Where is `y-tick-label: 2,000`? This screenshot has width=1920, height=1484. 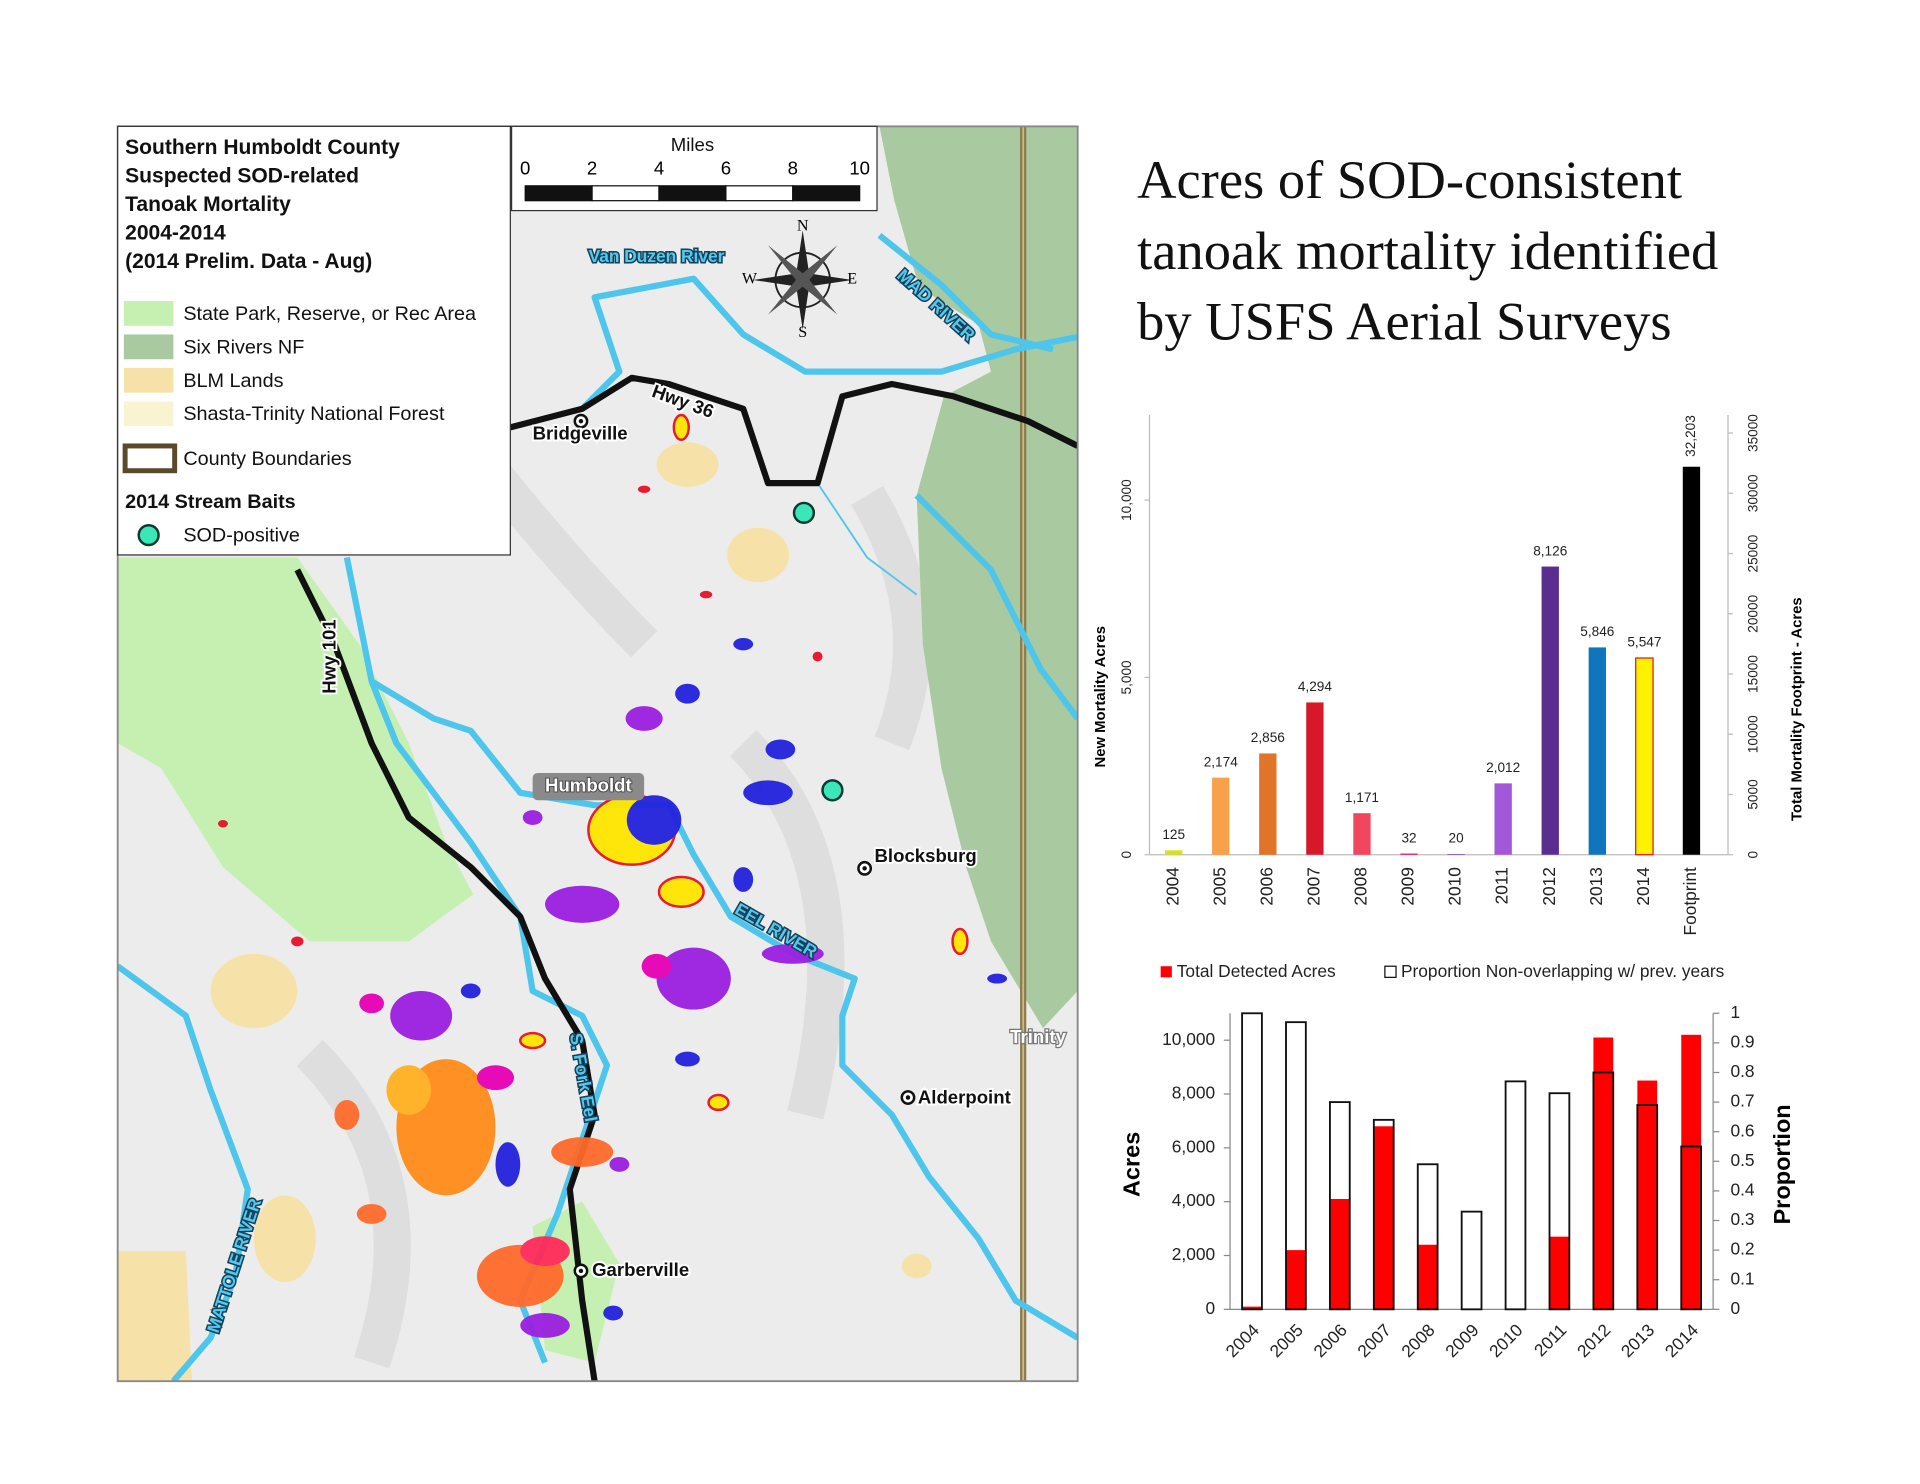
y-tick-label: 2,000 is located at coordinates (1193, 1254).